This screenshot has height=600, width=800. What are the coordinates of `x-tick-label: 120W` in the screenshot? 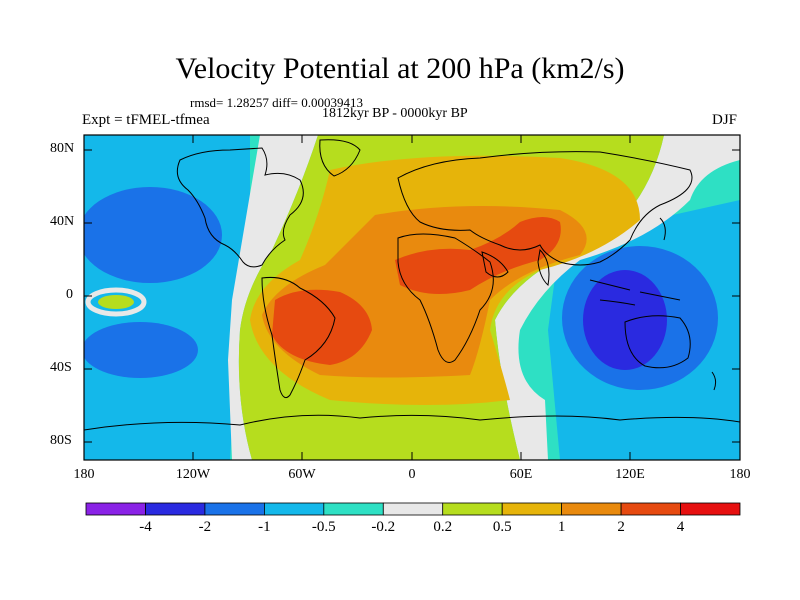 It's located at (193, 474).